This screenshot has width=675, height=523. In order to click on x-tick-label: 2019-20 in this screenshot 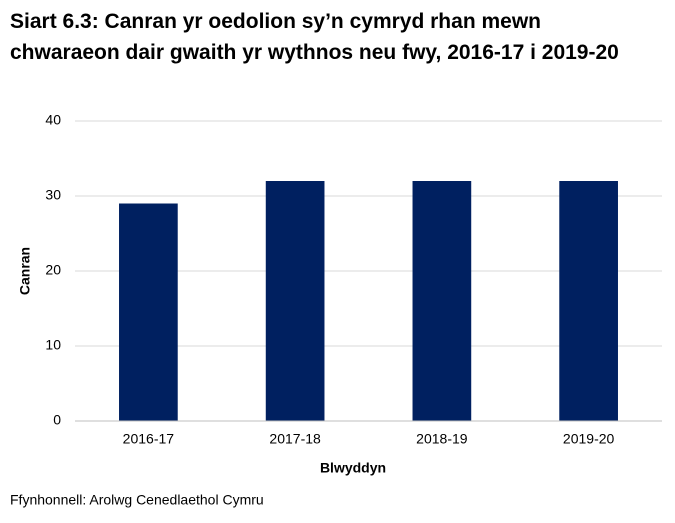, I will do `click(589, 439)`.